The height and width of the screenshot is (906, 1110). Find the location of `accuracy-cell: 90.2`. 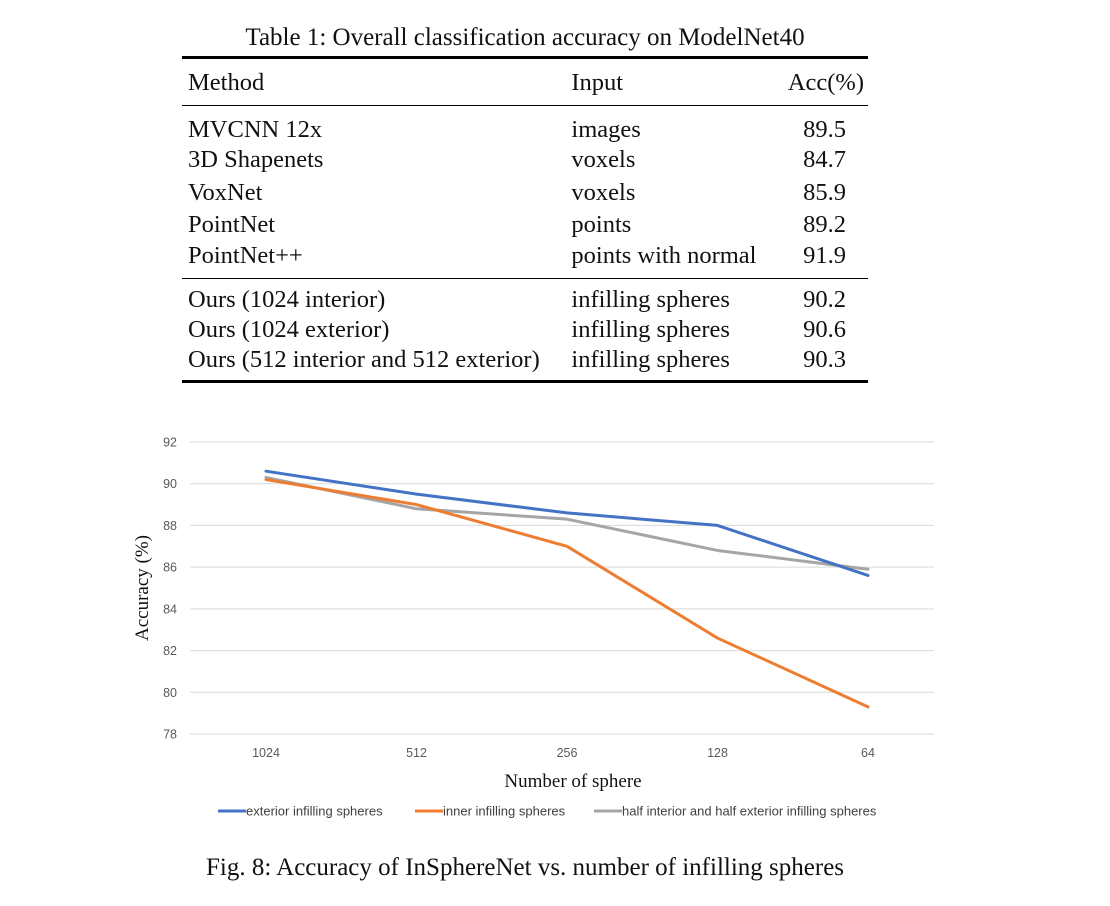

accuracy-cell: 90.2 is located at coordinates (824, 299).